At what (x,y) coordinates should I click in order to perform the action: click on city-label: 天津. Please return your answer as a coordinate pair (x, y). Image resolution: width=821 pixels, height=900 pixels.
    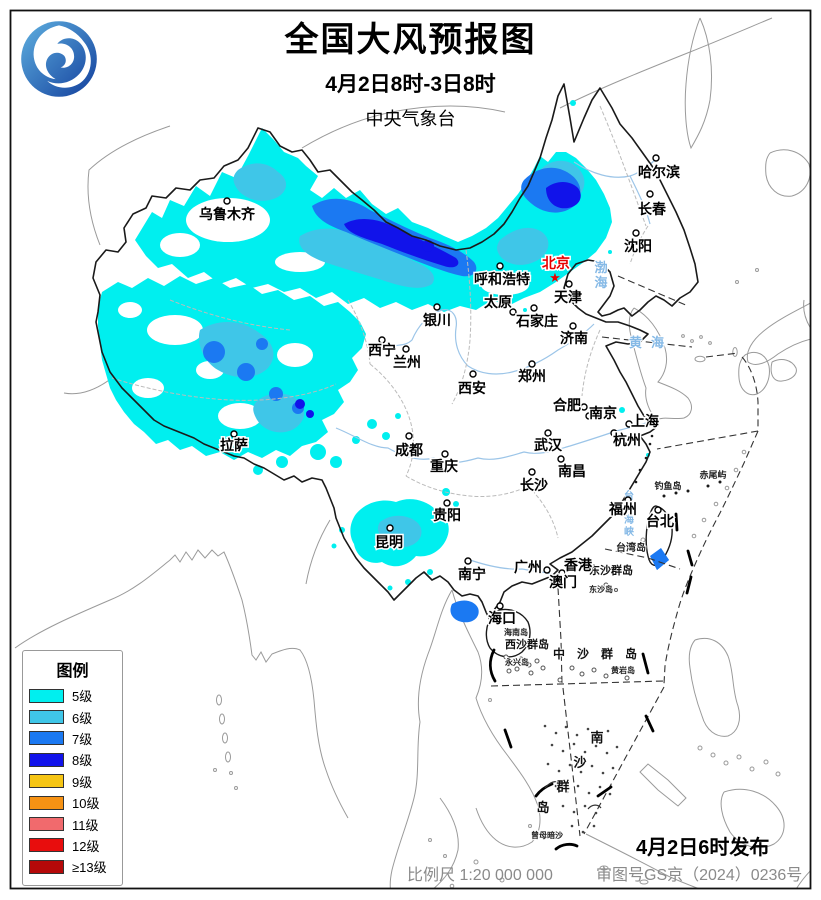
    Looking at the image, I should click on (568, 297).